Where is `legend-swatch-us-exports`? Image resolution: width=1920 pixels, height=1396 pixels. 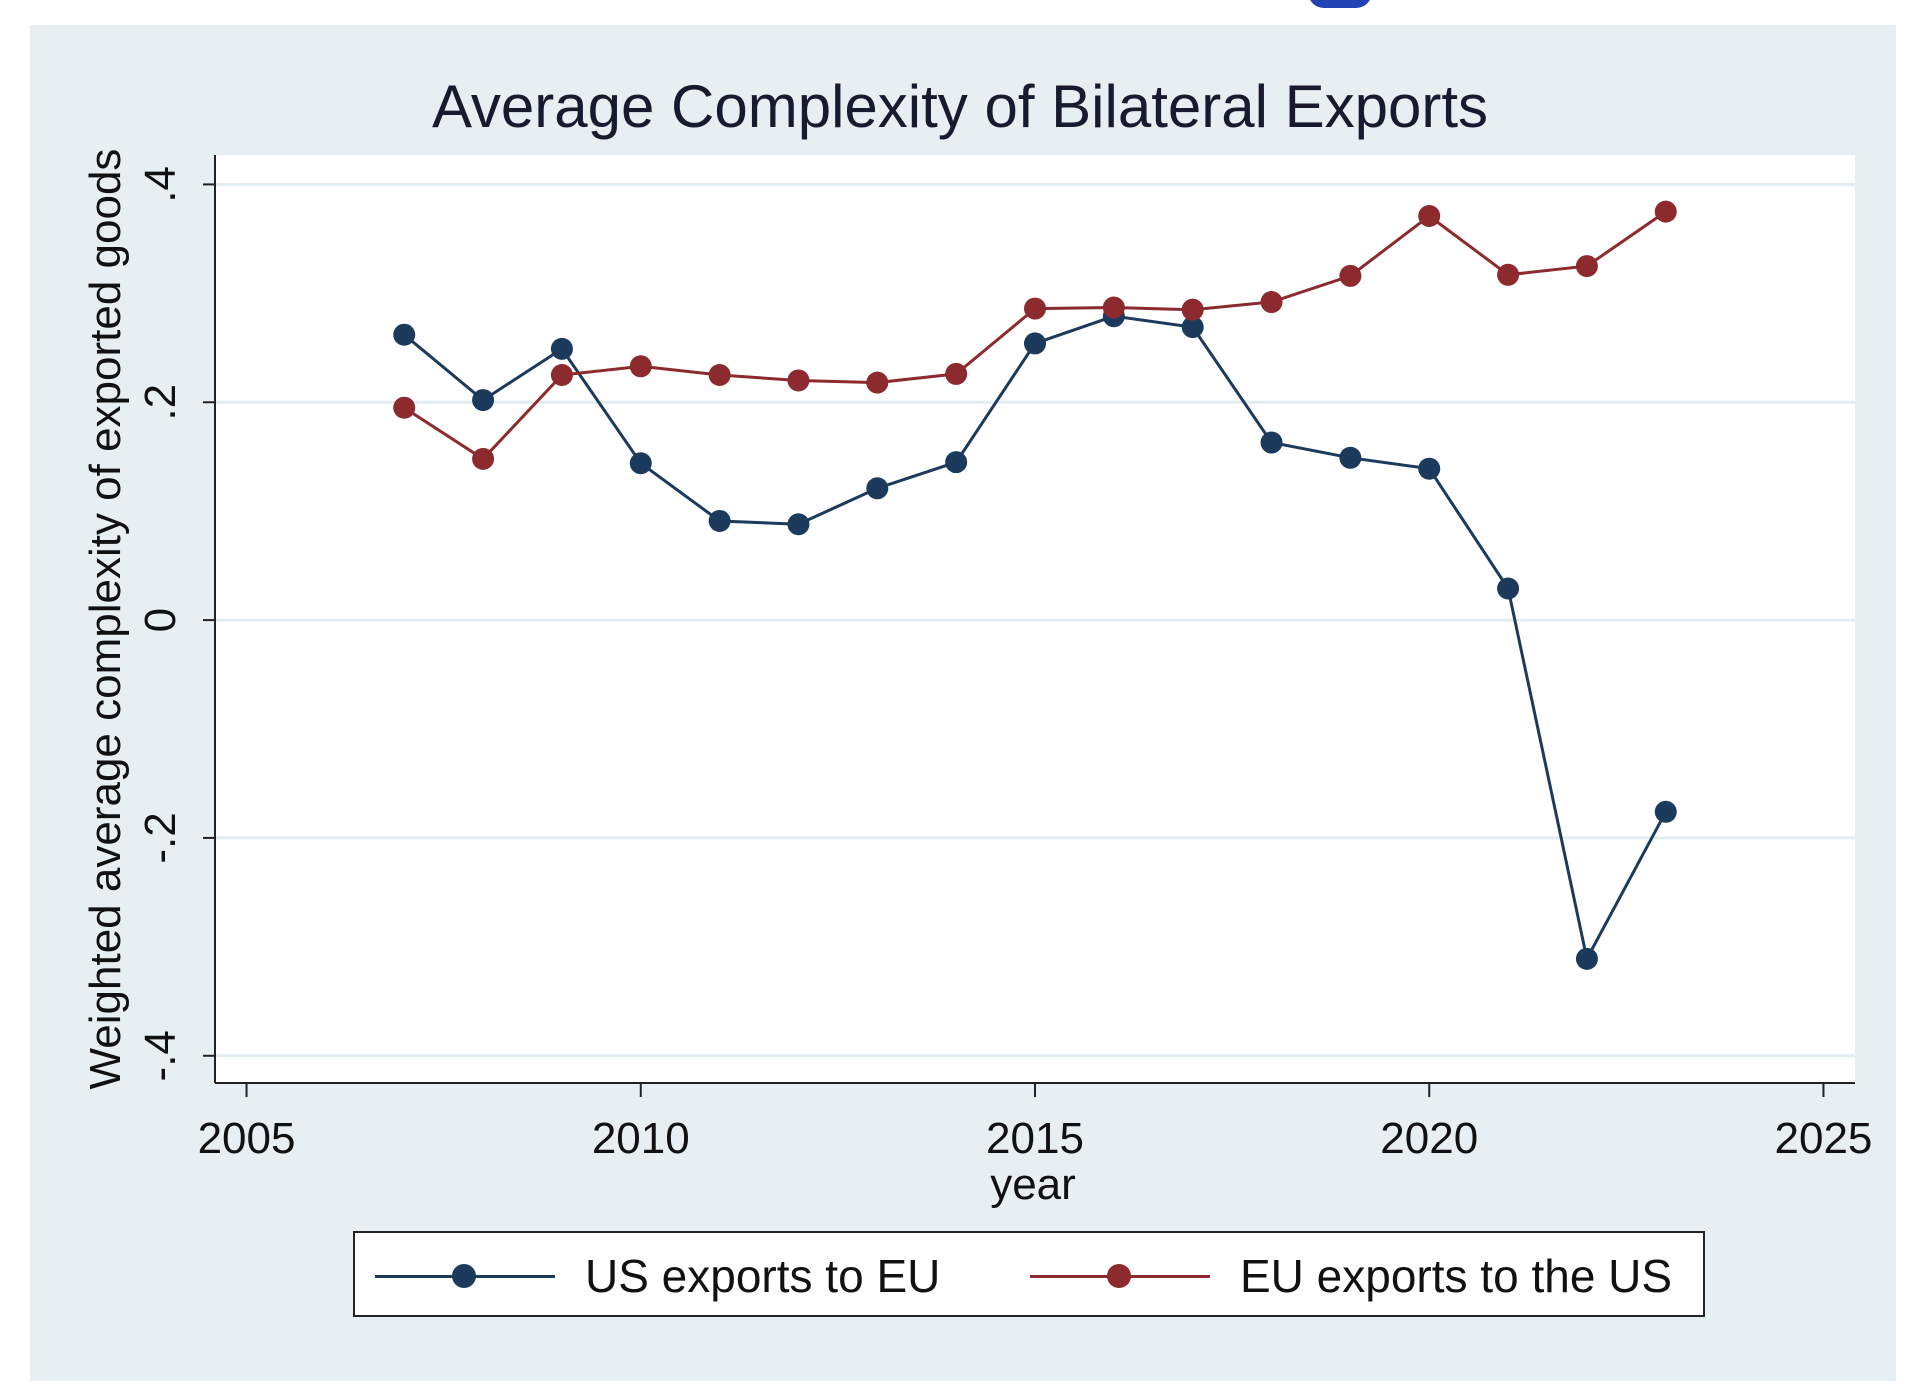
legend-swatch-us-exports is located at coordinates (465, 1276).